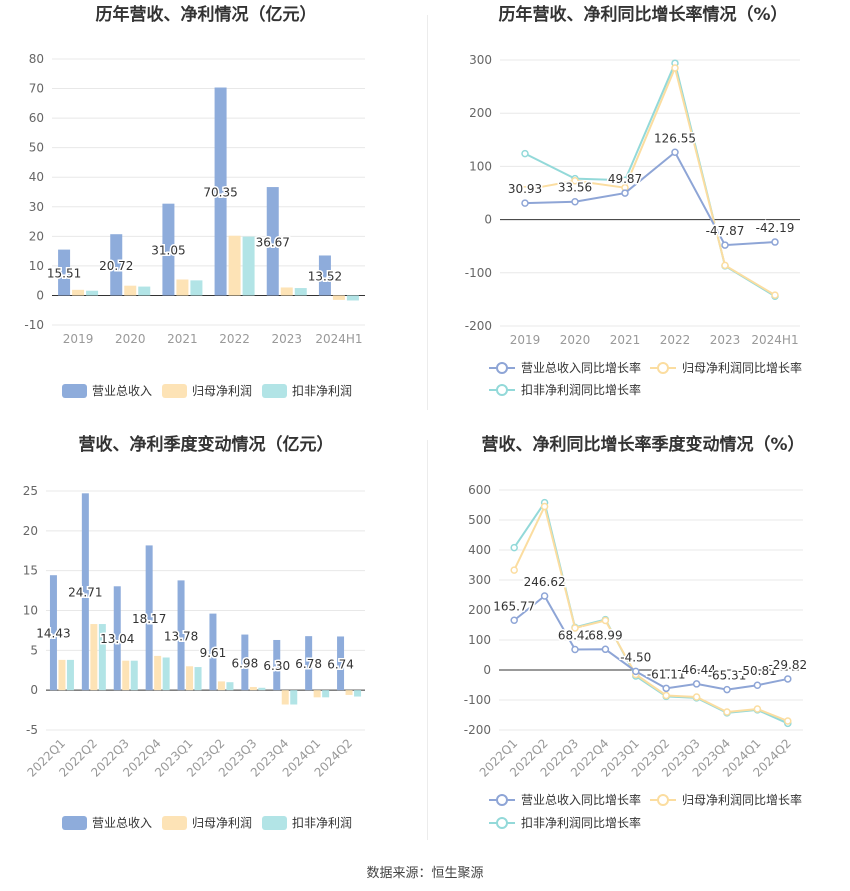 Image resolution: width=850 pixels, height=891 pixels. What do you see at coordinates (675, 340) in the screenshot?
I see `x-tick-label: 2022` at bounding box center [675, 340].